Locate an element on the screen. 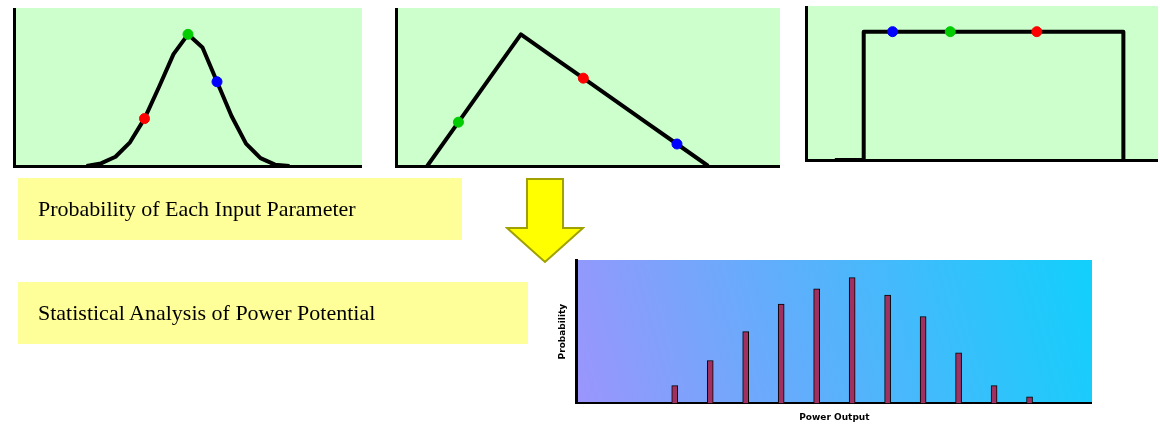  x-axis-title: Power Output is located at coordinates (835, 416).